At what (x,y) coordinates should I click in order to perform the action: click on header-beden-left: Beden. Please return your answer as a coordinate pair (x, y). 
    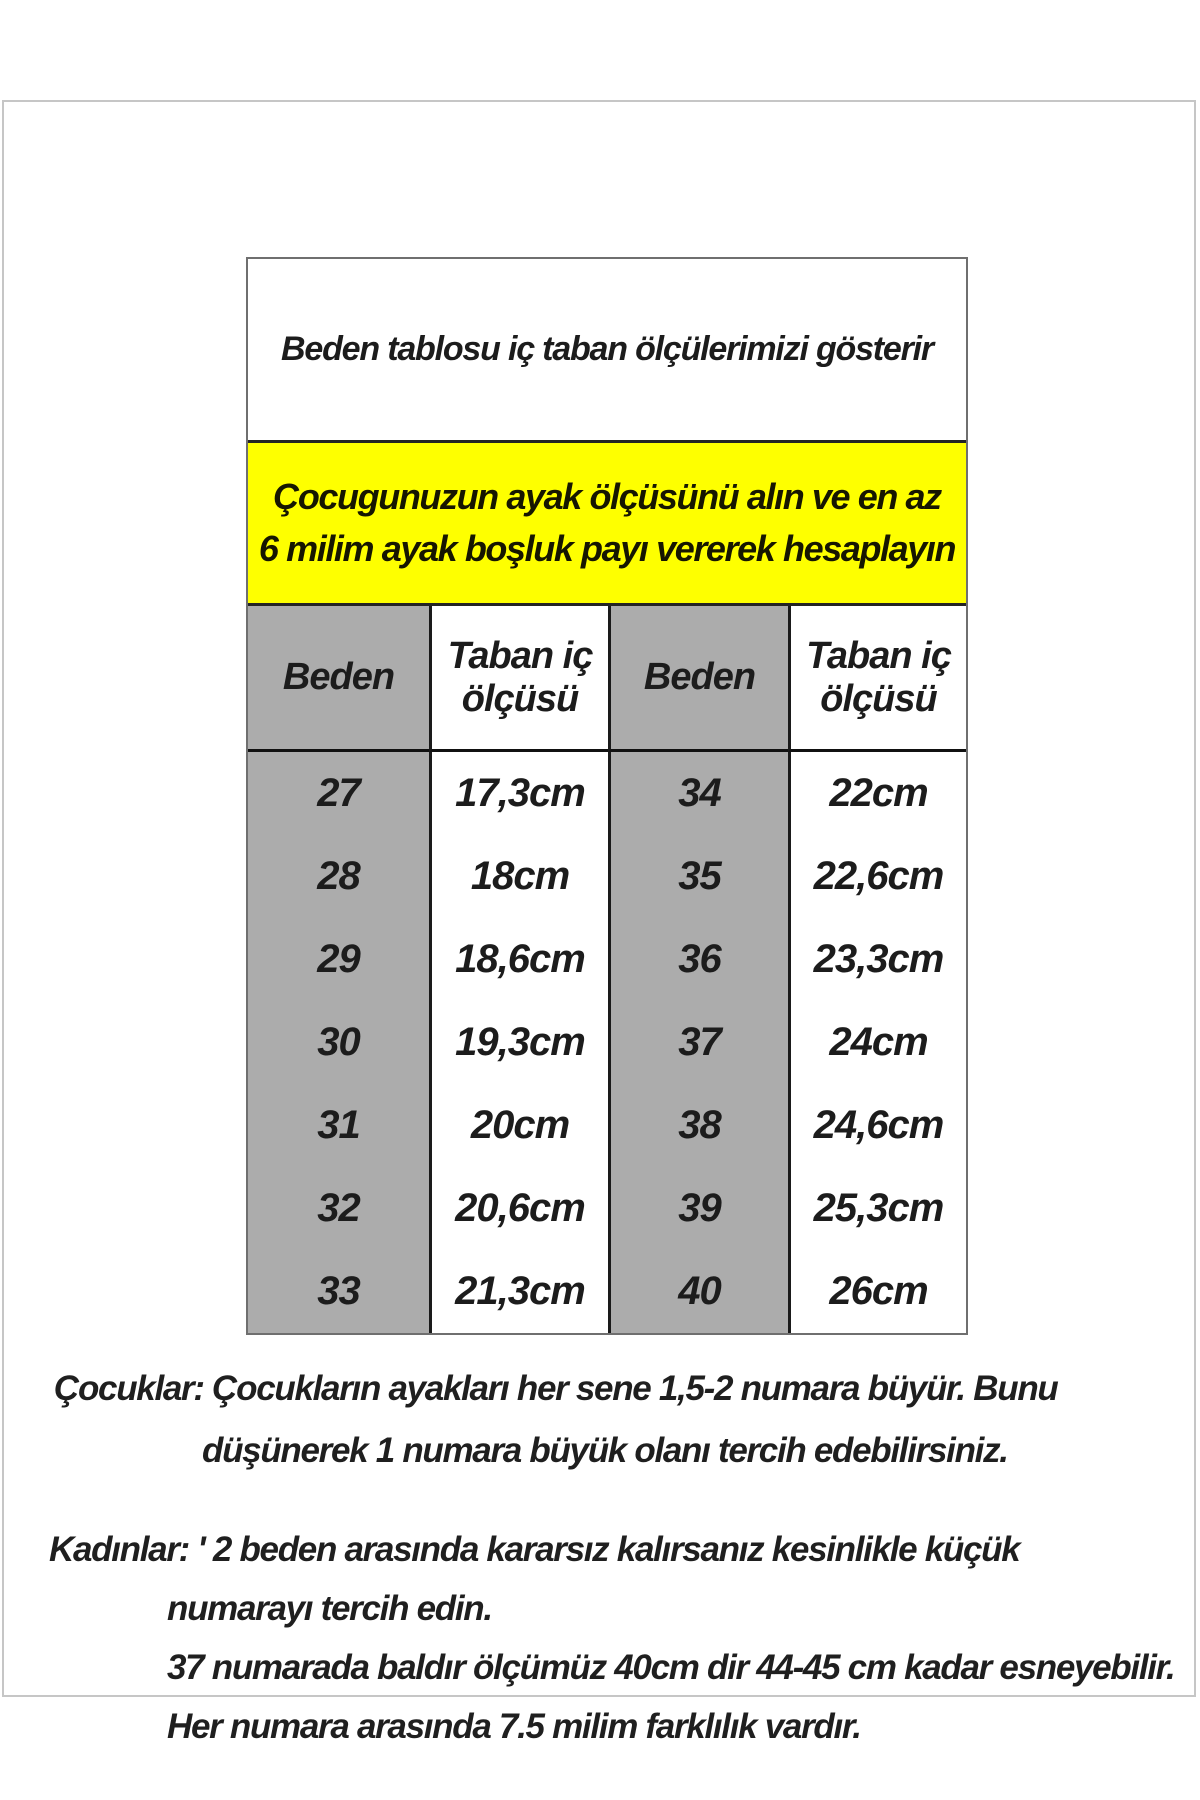
    Looking at the image, I should click on (338, 679).